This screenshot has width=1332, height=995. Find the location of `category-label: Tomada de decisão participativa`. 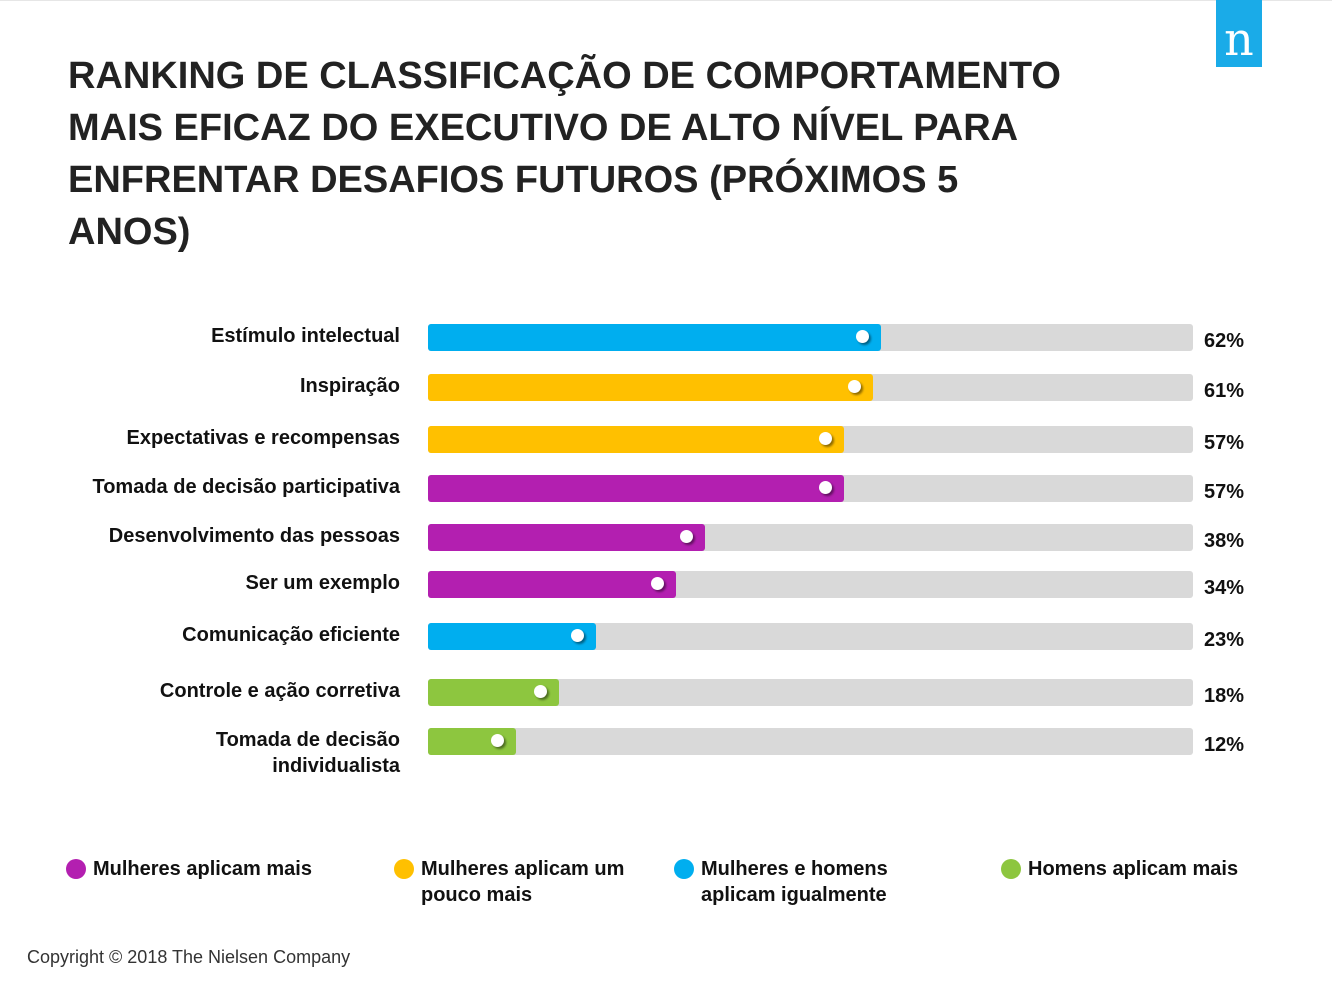

category-label: Tomada de decisão participativa is located at coordinates (246, 487).